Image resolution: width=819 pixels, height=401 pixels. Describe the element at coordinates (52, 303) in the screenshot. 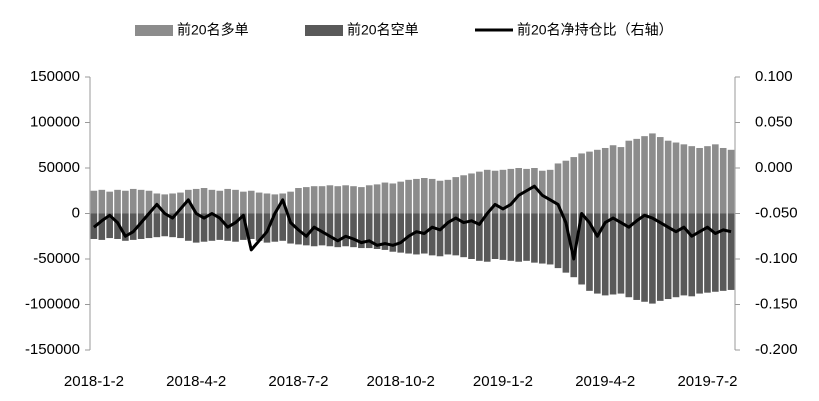

I see `y-tick-label: -100000` at that location.